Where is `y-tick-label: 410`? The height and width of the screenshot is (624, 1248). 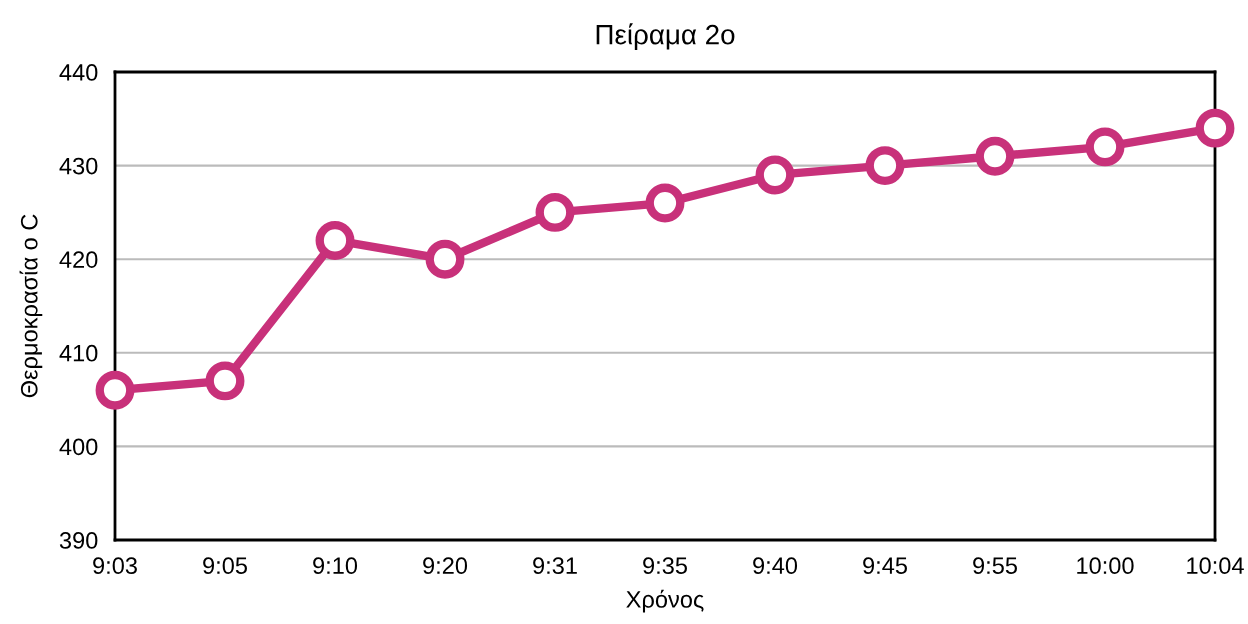 y-tick-label: 410 is located at coordinates (78, 353).